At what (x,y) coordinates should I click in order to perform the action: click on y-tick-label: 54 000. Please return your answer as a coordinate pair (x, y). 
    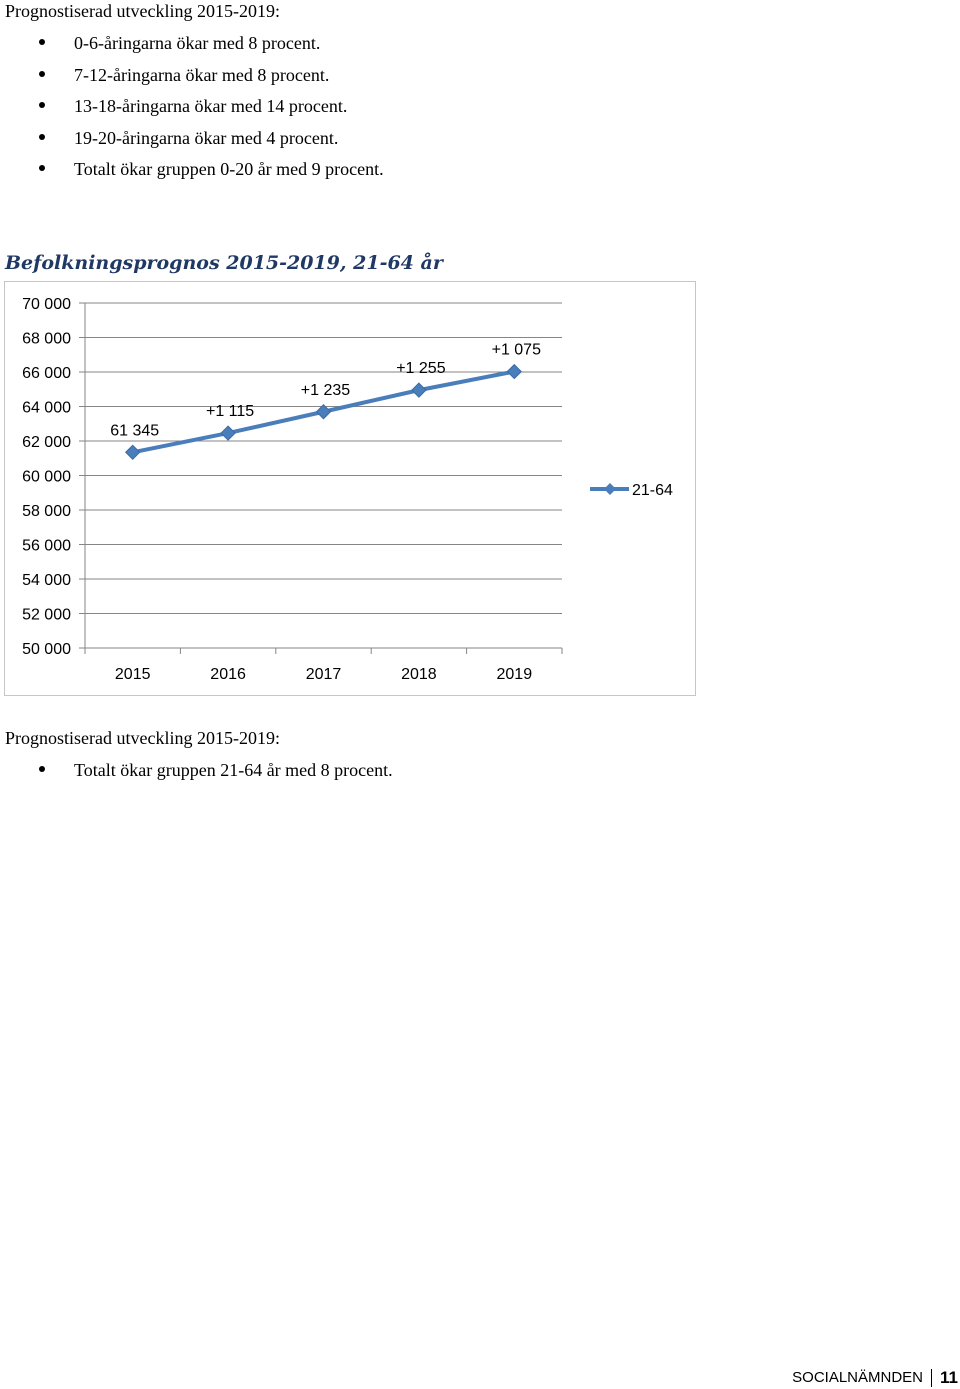
    Looking at the image, I should click on (46, 580).